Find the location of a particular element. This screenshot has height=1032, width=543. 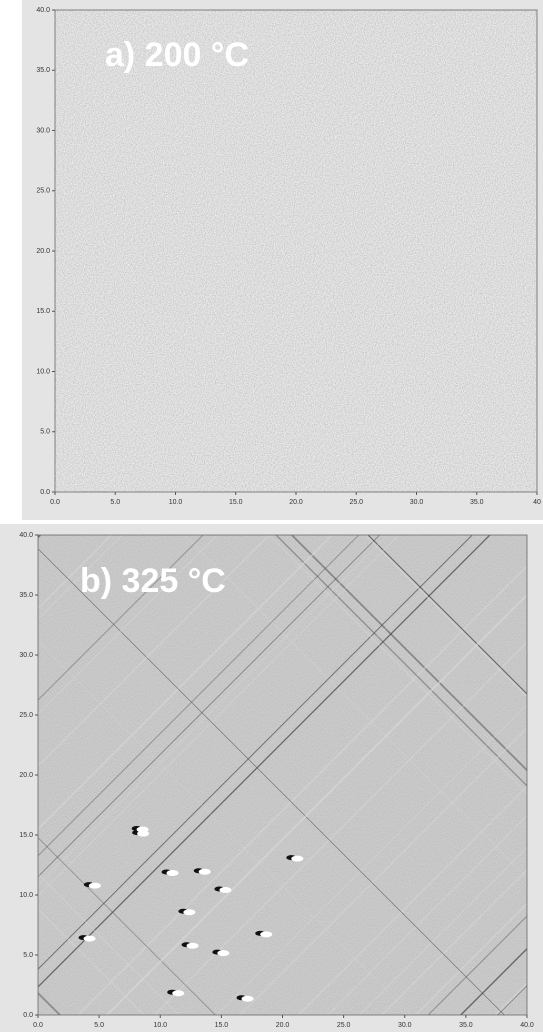

panel-title: b) 325 °C is located at coordinates (153, 581).